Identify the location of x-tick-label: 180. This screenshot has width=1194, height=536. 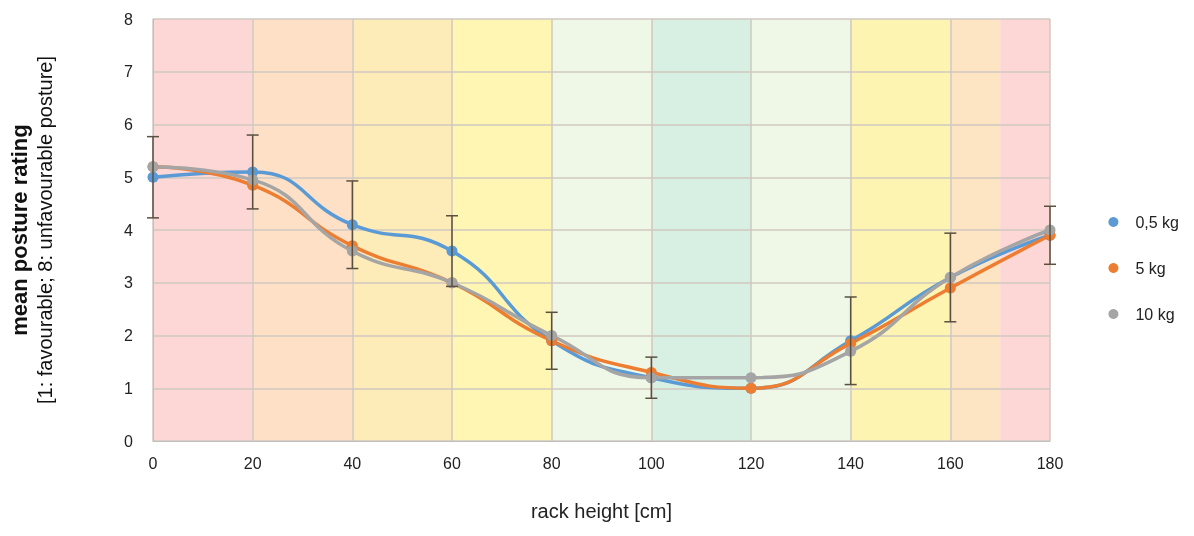
(1050, 463).